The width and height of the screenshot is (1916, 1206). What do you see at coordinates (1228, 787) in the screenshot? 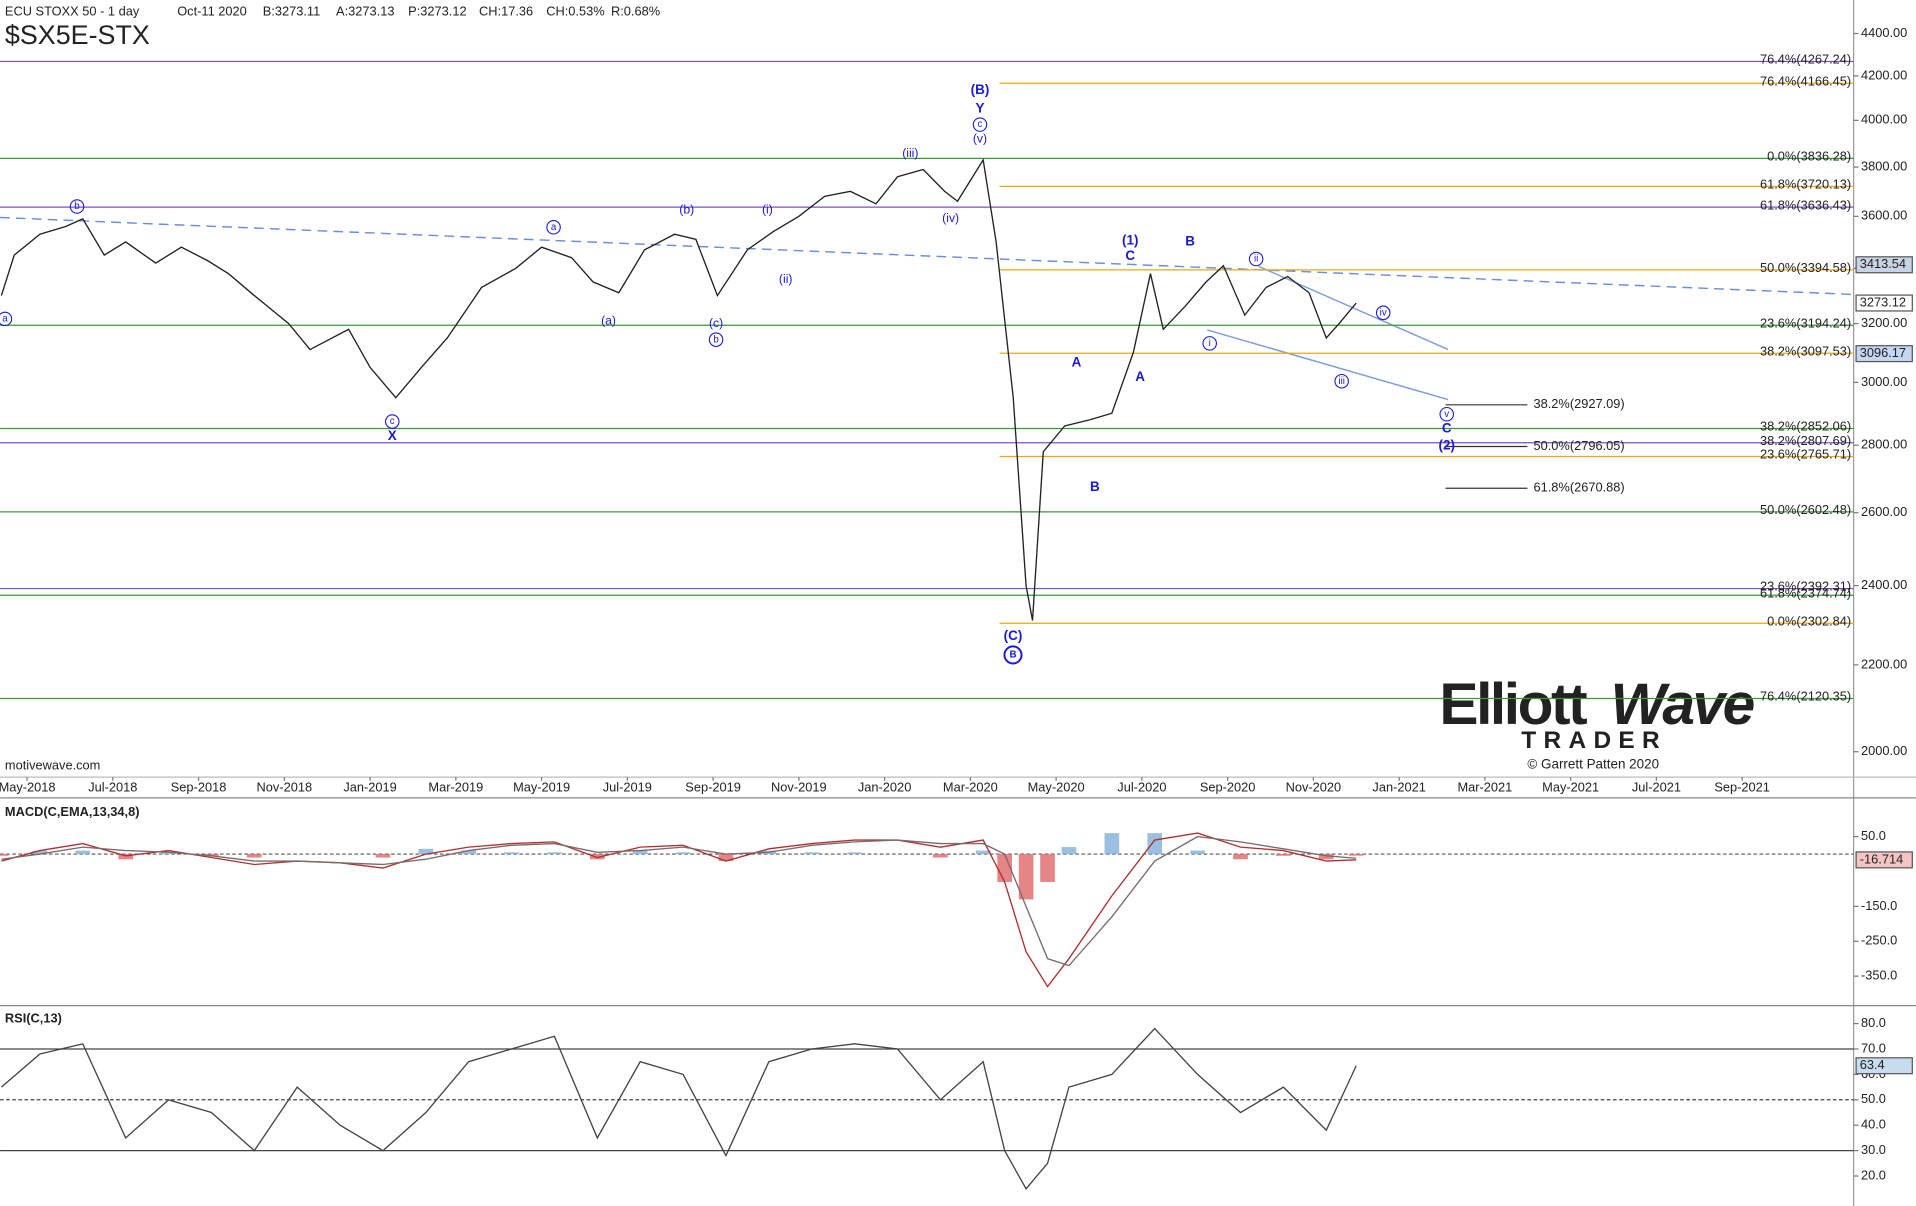
I see `x-tick-label: Sep-2020` at bounding box center [1228, 787].